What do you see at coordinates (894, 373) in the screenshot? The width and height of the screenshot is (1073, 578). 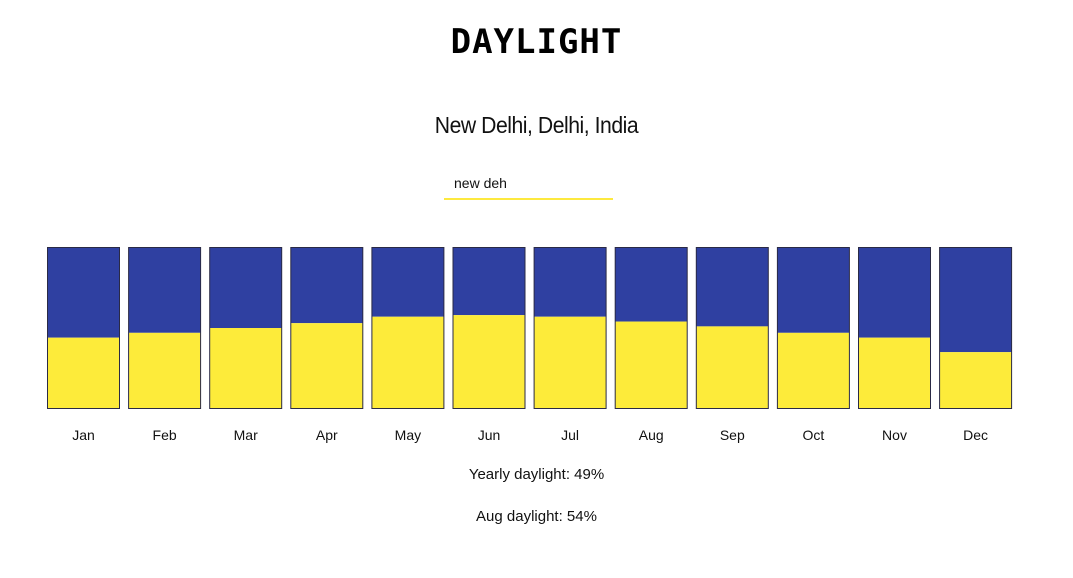 I see `day-segment-nov` at bounding box center [894, 373].